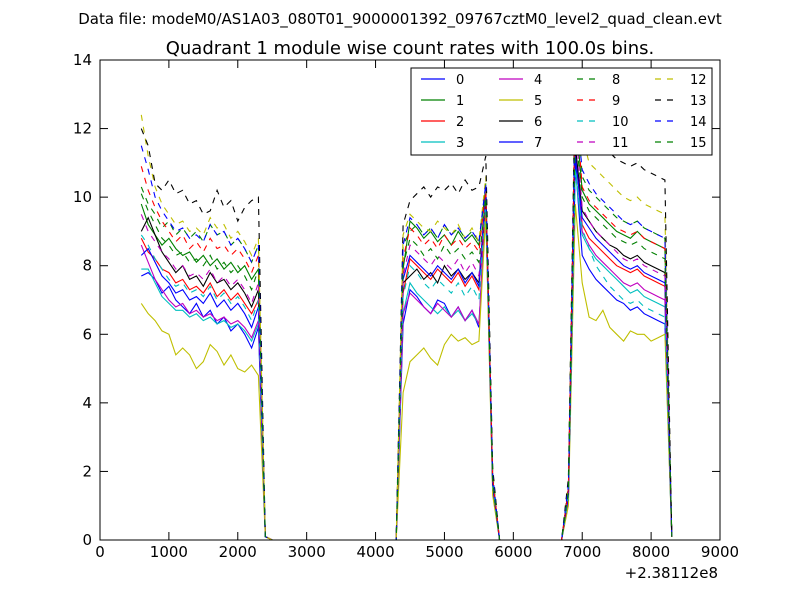 The image size is (800, 600). Describe the element at coordinates (513, 552) in the screenshot. I see `x-tick-label: 6000` at that location.